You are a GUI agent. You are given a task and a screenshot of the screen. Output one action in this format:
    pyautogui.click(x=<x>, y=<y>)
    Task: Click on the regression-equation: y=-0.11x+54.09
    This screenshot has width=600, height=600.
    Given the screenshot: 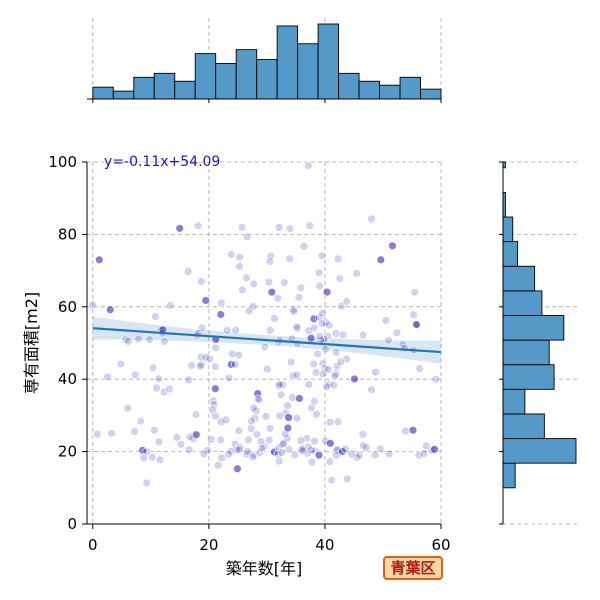 What is the action you would take?
    pyautogui.click(x=162, y=162)
    